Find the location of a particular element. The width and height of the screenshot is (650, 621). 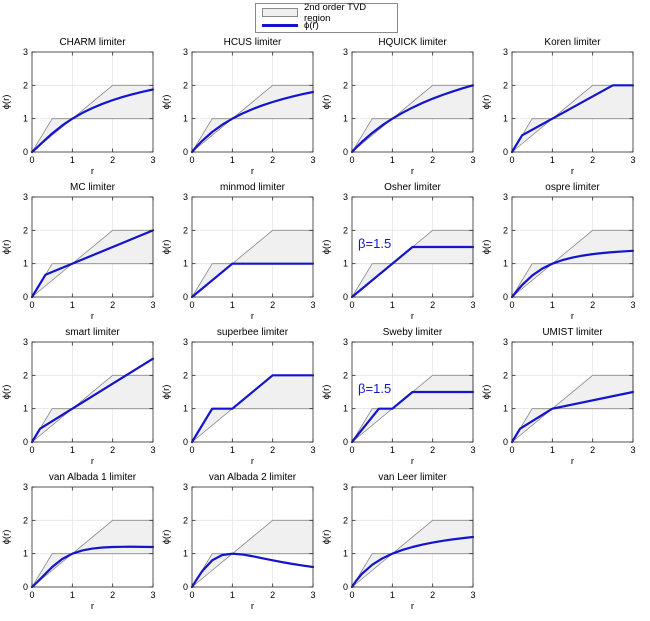

beta-annotation: β=1.5 is located at coordinates (374, 243).